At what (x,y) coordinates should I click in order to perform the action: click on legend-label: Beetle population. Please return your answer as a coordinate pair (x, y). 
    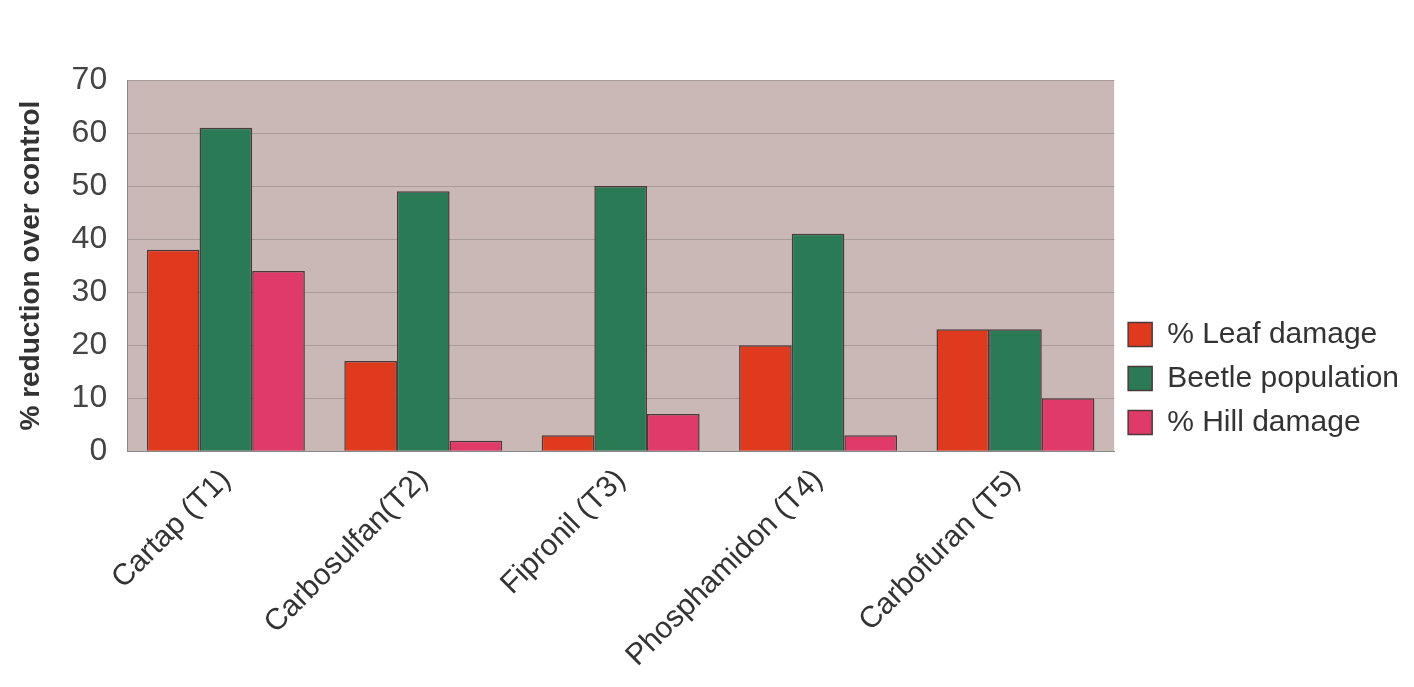
    Looking at the image, I should click on (1283, 376).